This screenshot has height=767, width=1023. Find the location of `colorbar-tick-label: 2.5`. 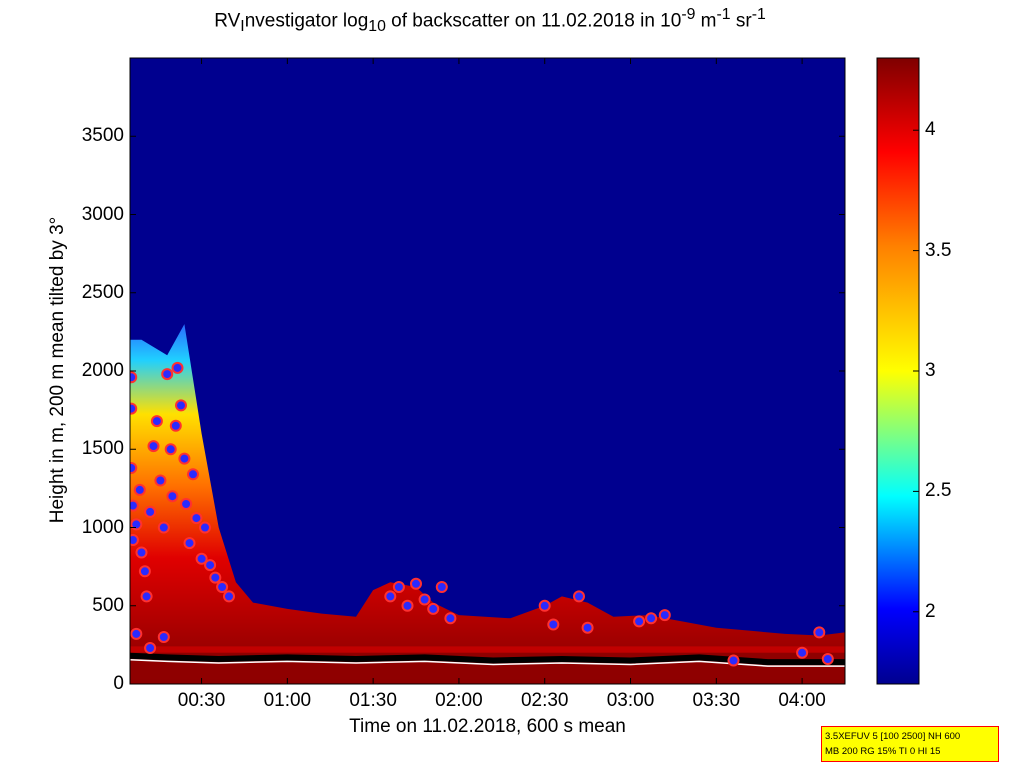

colorbar-tick-label: 2.5 is located at coordinates (938, 491).